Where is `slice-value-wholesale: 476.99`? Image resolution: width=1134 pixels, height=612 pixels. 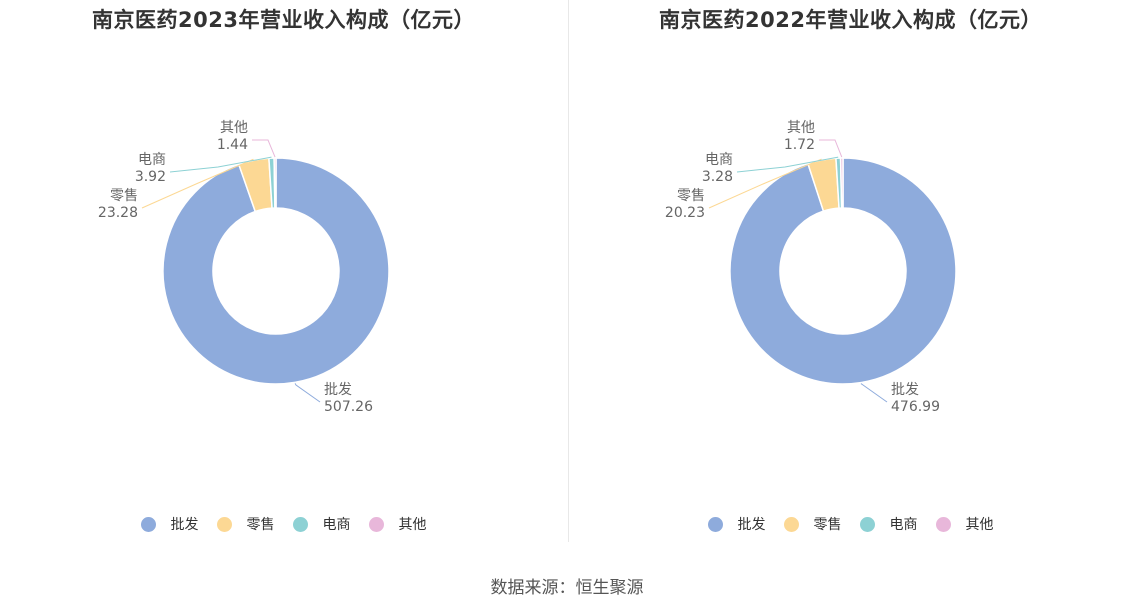
slice-value-wholesale: 476.99 is located at coordinates (915, 407).